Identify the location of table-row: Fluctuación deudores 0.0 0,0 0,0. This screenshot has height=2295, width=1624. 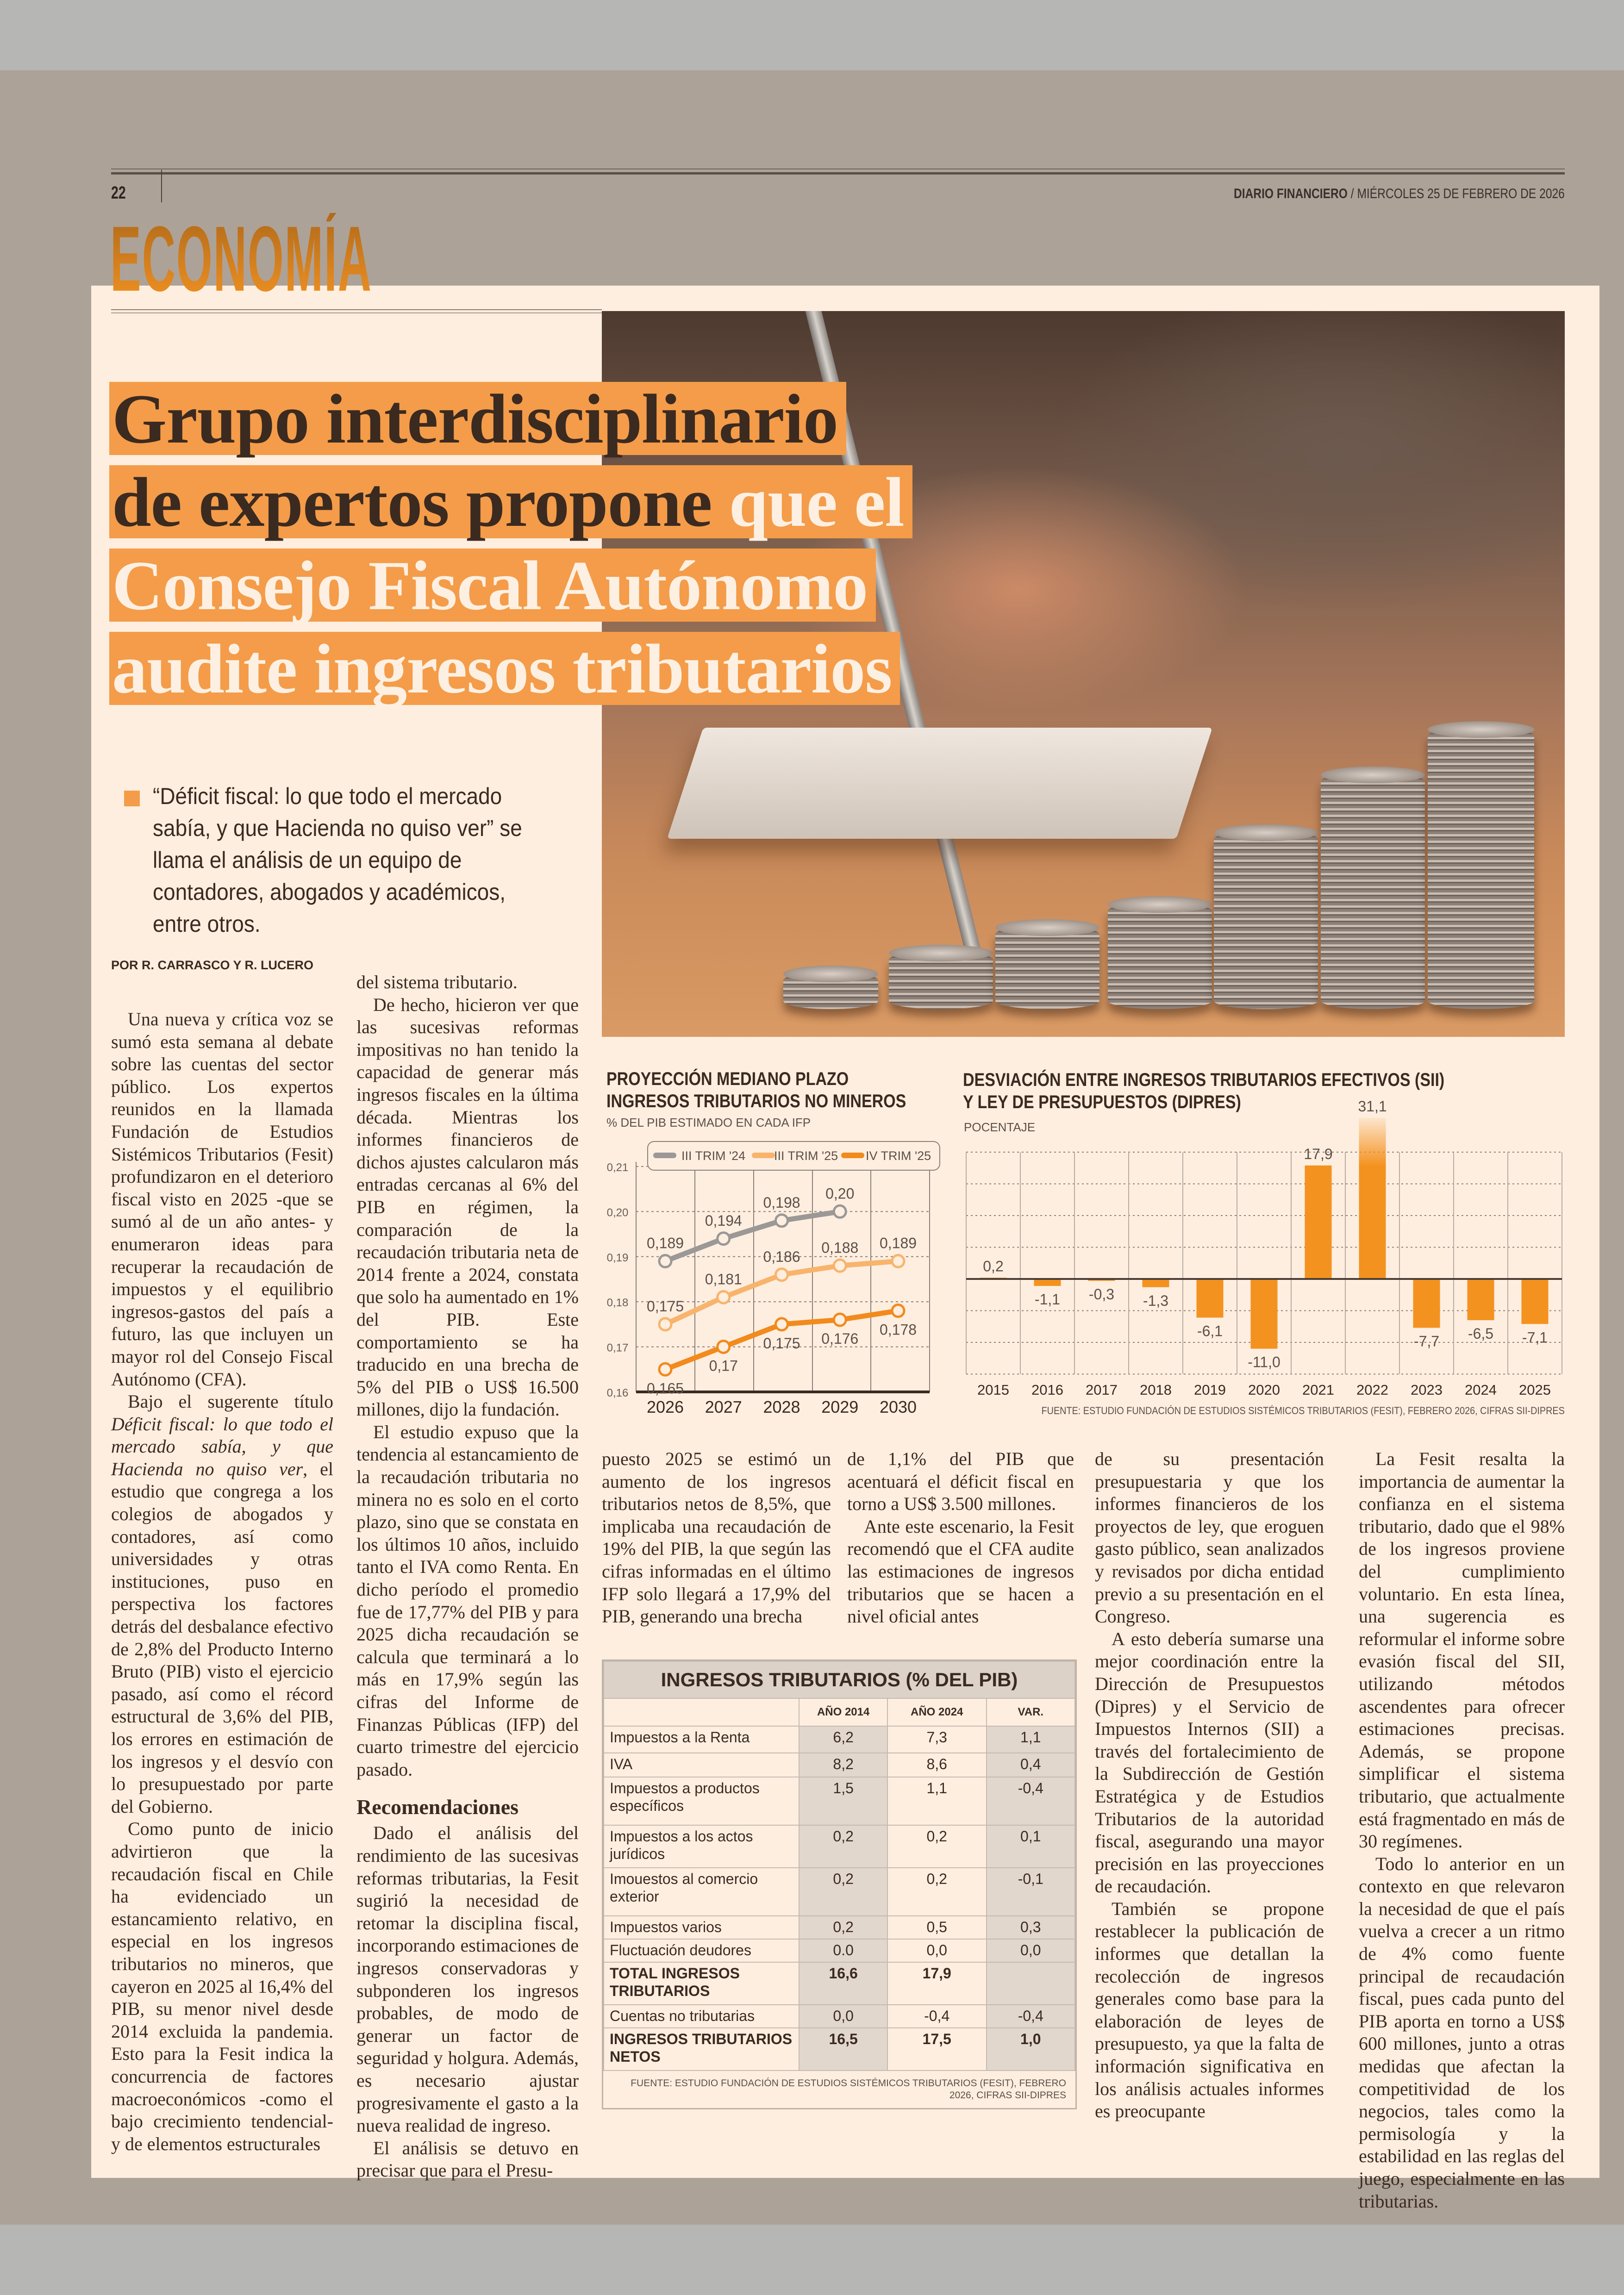
(839, 1951).